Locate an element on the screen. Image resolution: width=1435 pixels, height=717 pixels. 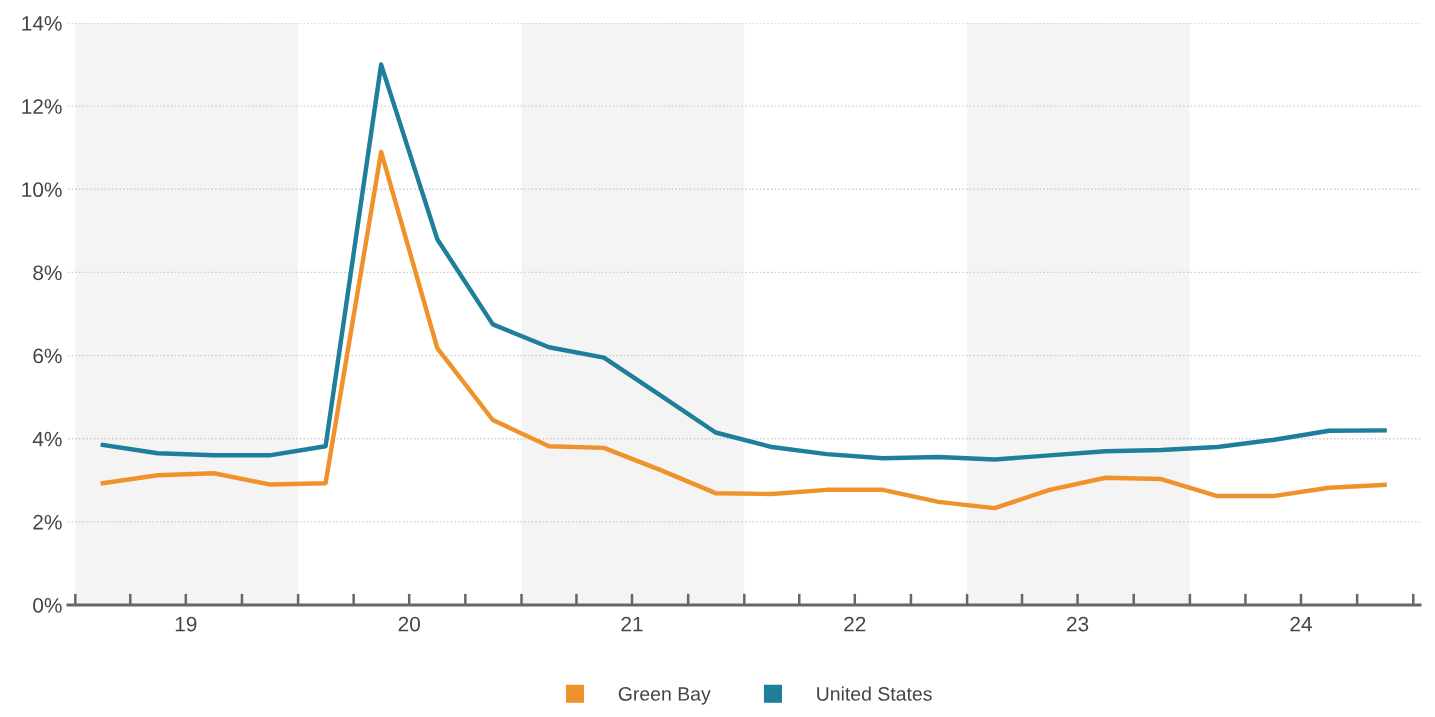
x-tick-label: 23 is located at coordinates (1078, 624).